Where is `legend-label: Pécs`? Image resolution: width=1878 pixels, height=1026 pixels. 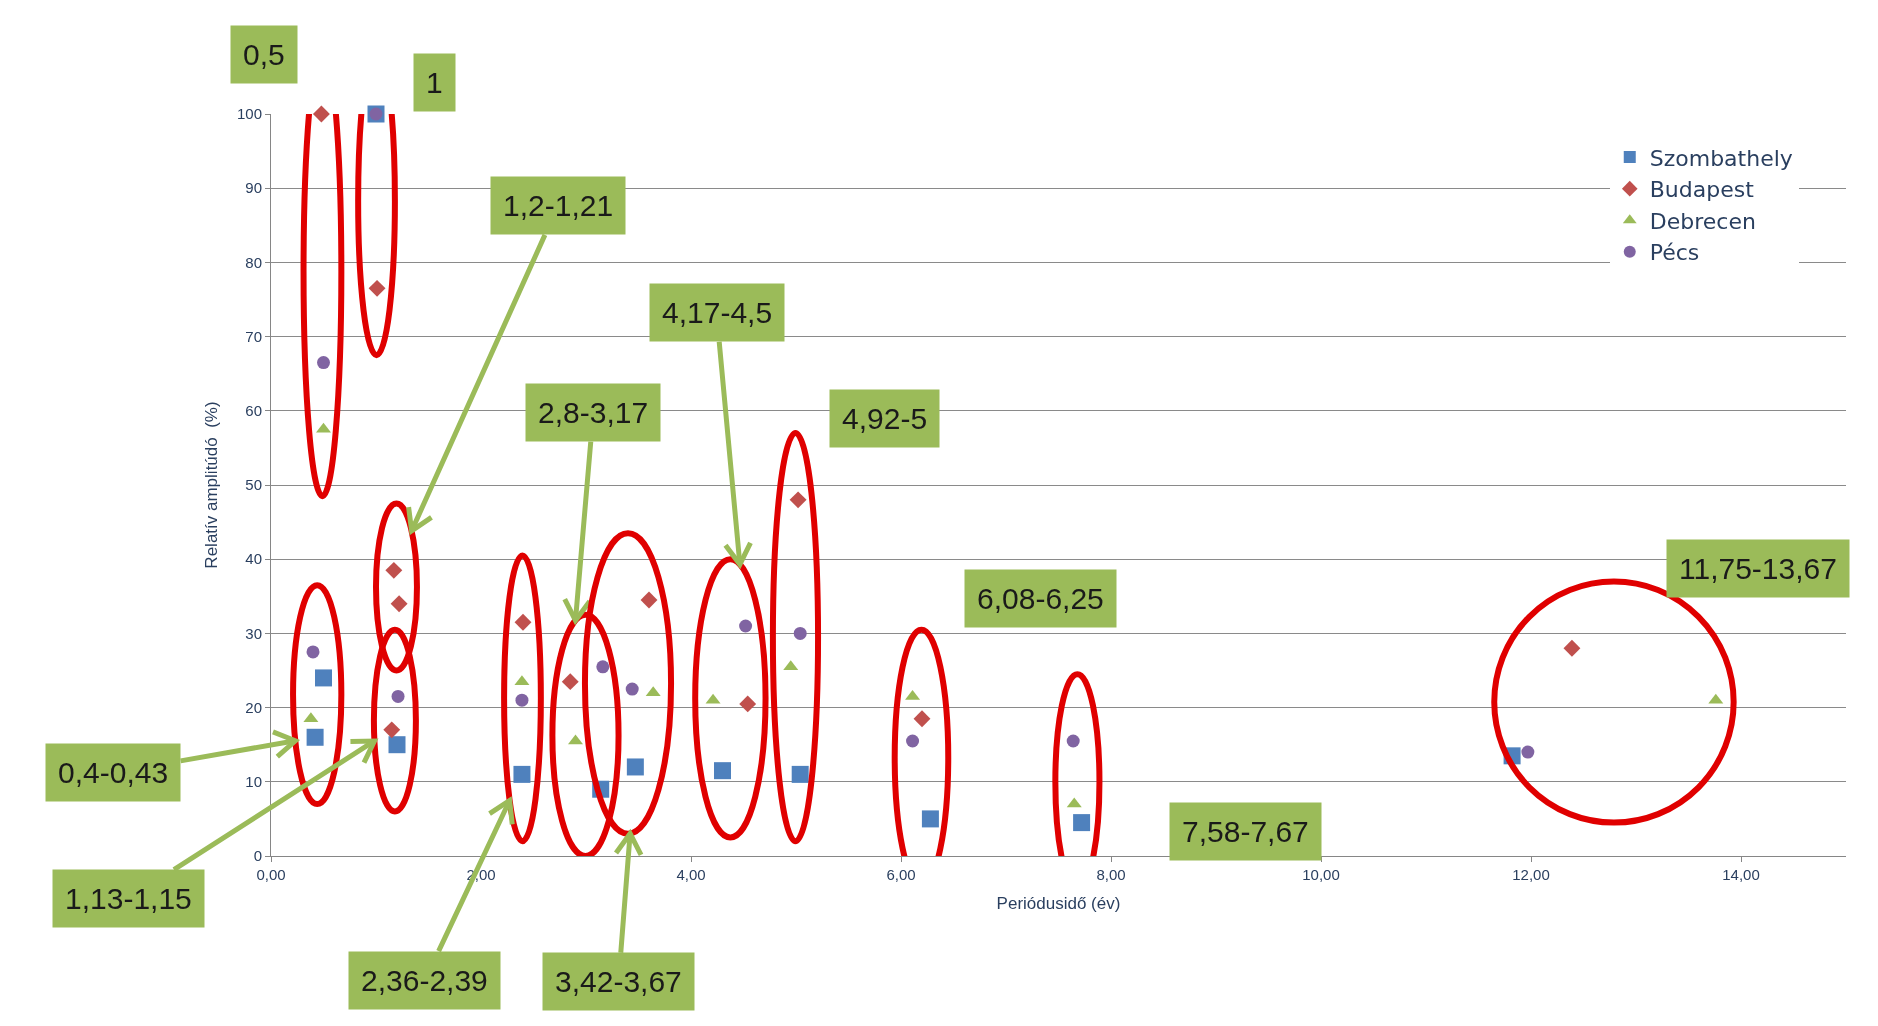 legend-label: Pécs is located at coordinates (1674, 253).